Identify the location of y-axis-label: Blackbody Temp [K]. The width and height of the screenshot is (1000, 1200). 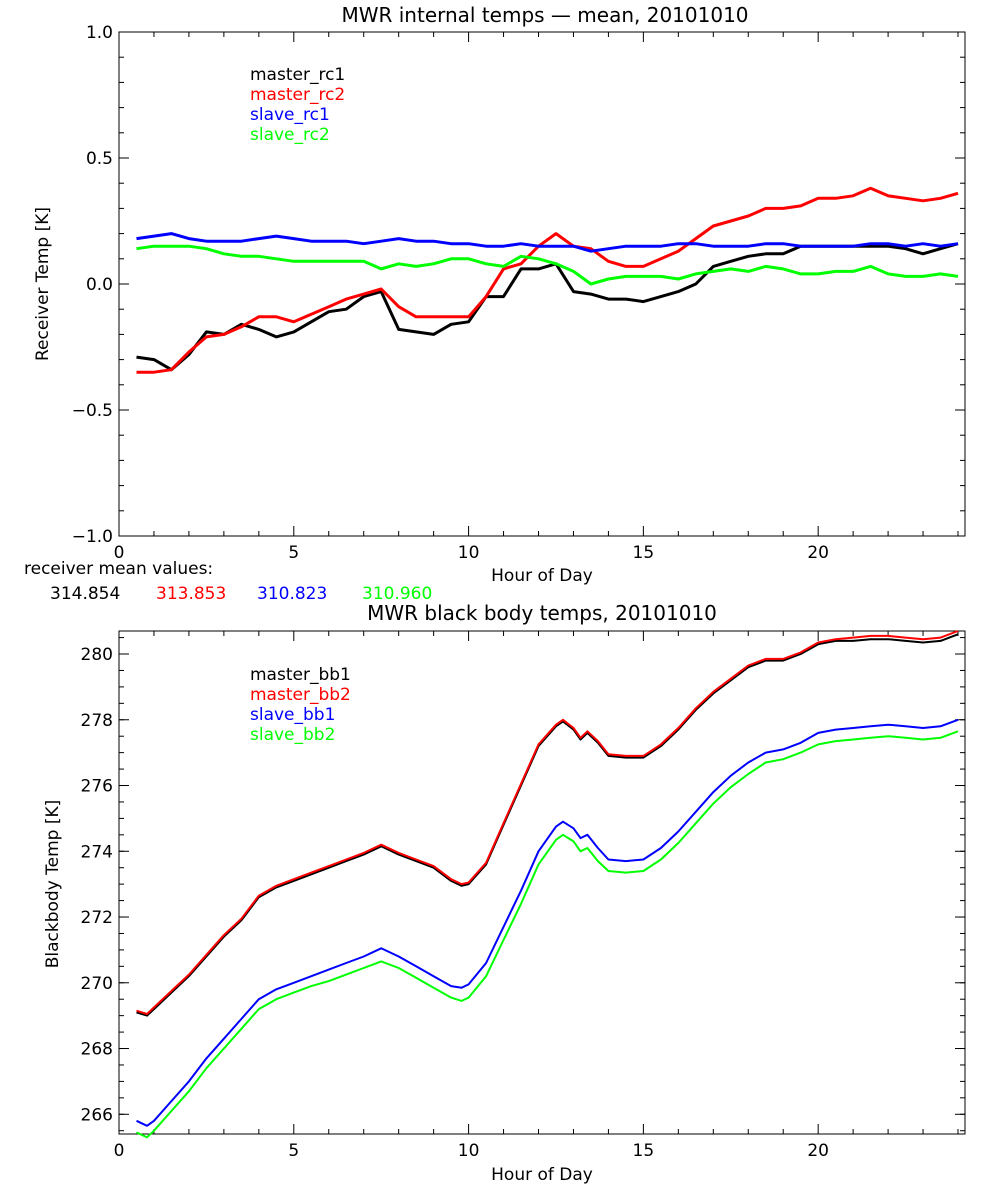
(53, 884).